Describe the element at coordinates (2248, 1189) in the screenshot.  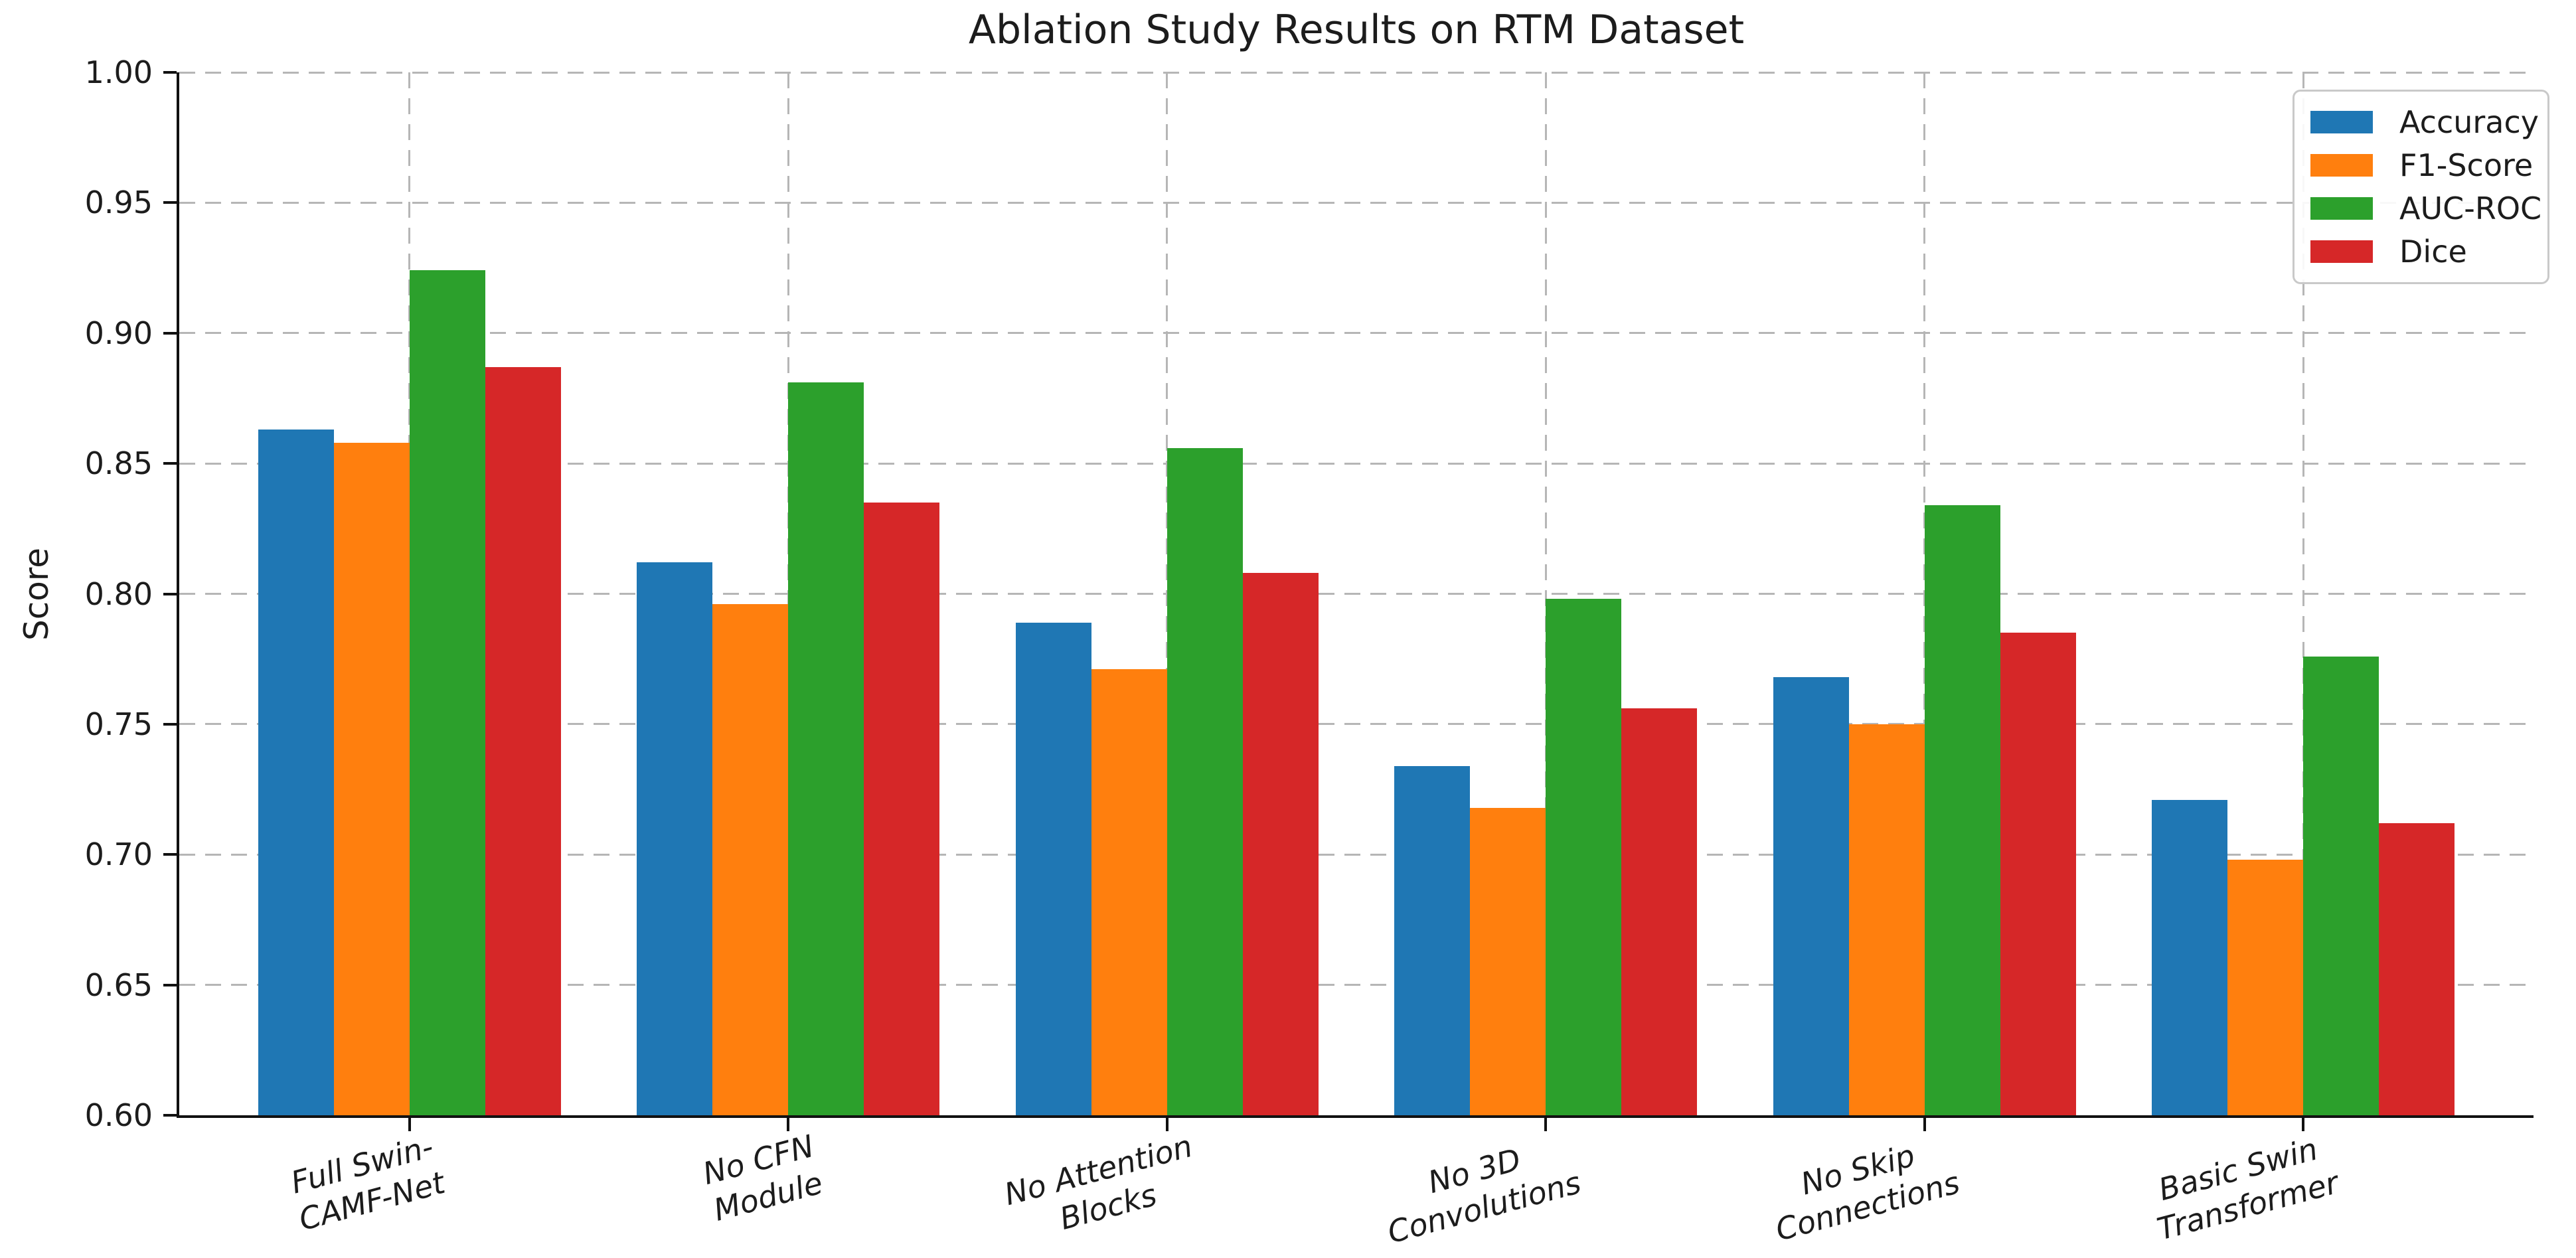
I see `x-tick-label-text: Basic Swin Transformer` at that location.